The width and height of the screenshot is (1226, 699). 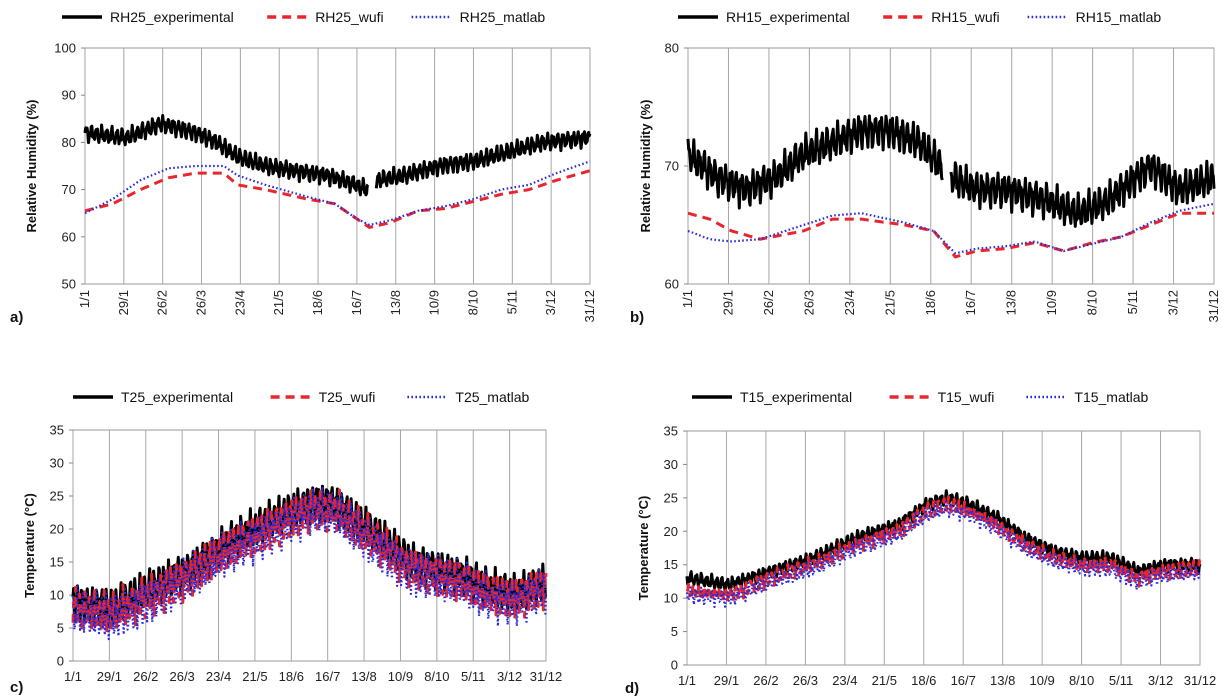 What do you see at coordinates (919, 17) in the screenshot?
I see `legend: RH15_experimental RH15_wufi RH15_matlab` at bounding box center [919, 17].